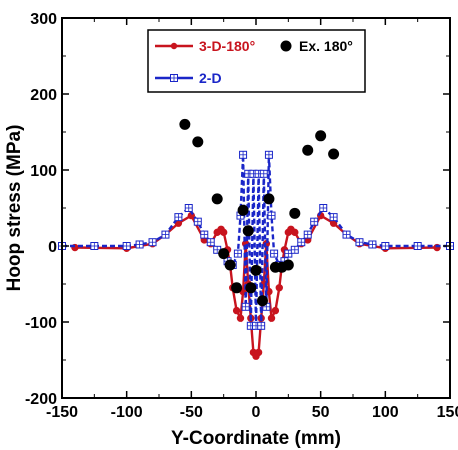 The height and width of the screenshot is (450, 458). Describe the element at coordinates (14, 208) in the screenshot. I see `y-axis-title: Hoop stress (MPa)` at that location.